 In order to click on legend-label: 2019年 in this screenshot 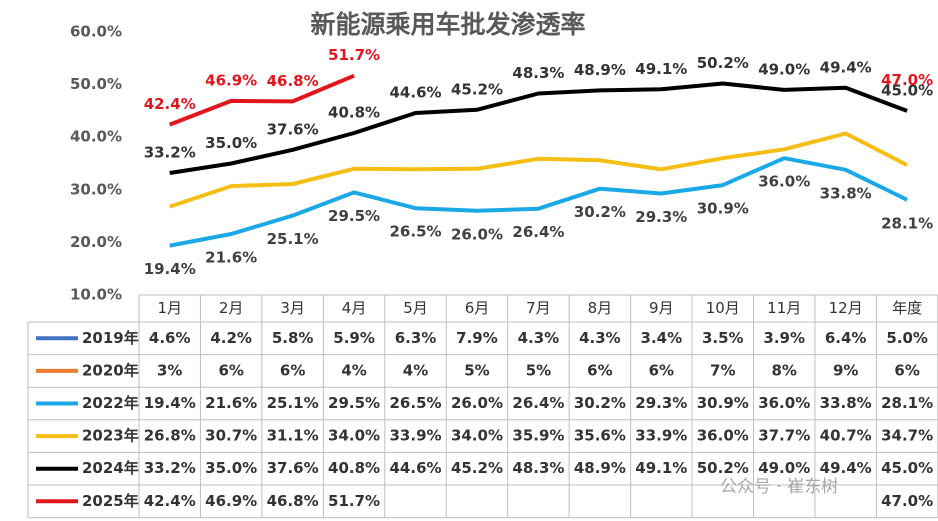, I will do `click(110, 338)`.